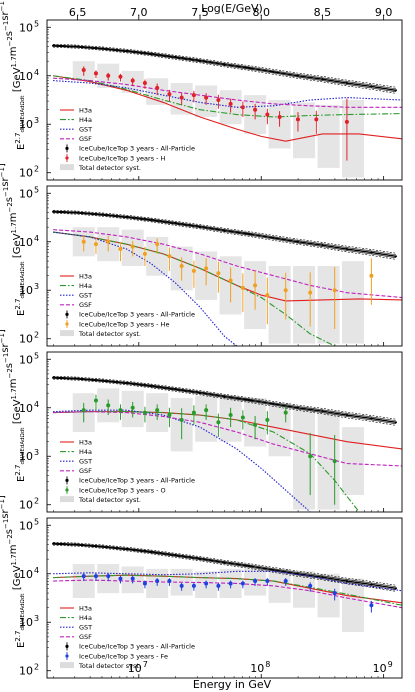 The width and height of the screenshot is (415, 692). I want to click on legend-label: IceCube/IceTop 3 years - H, so click(122, 158).